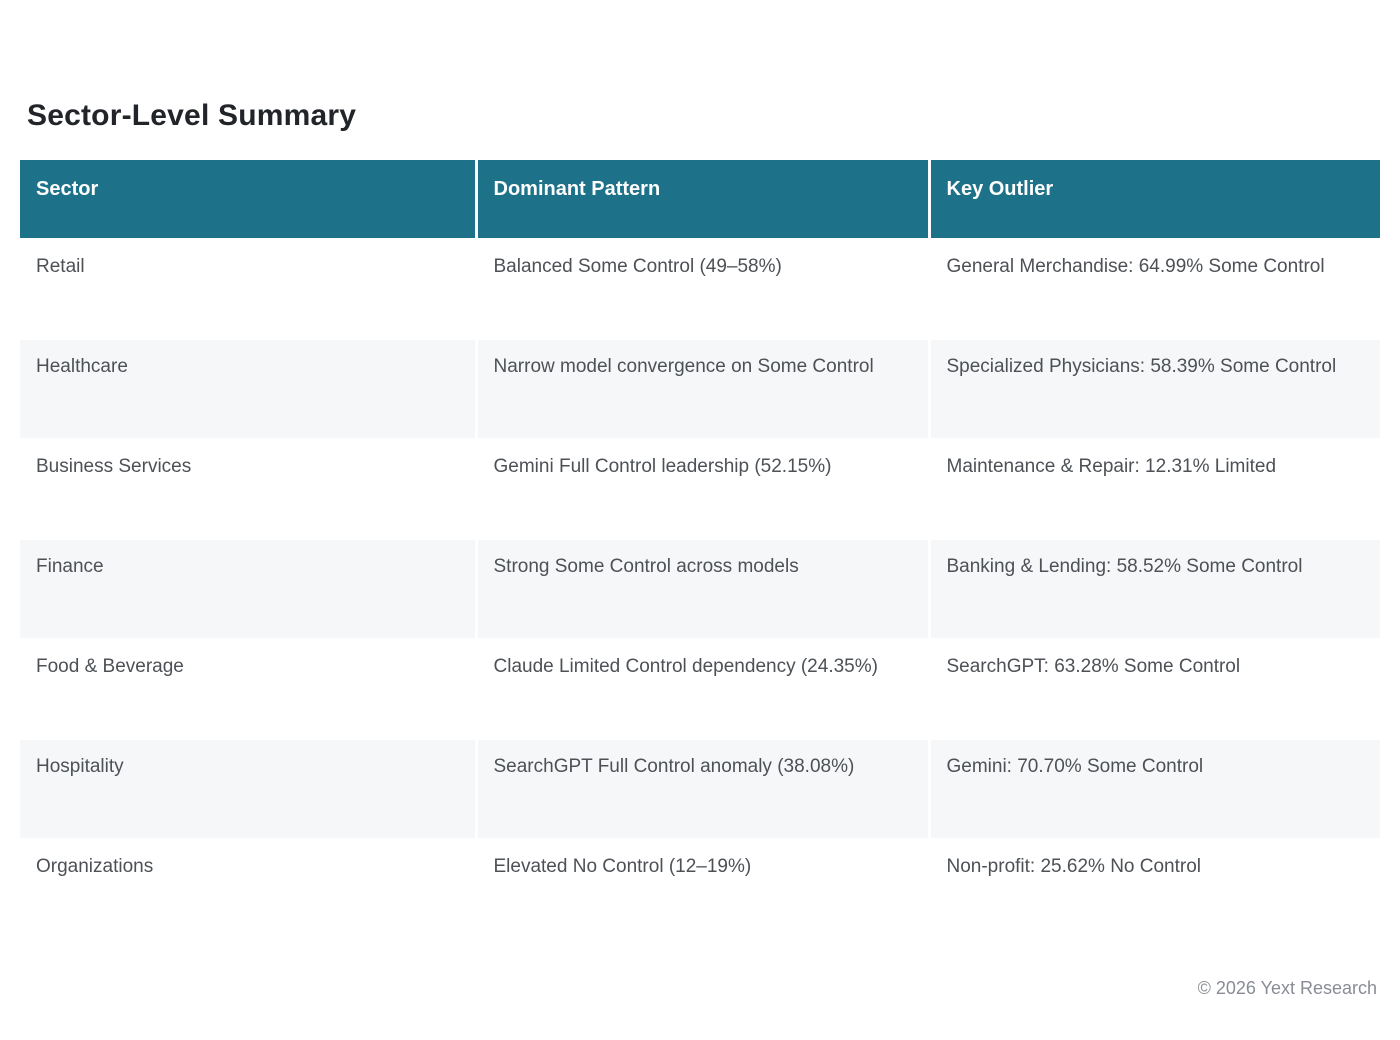 Image resolution: width=1400 pixels, height=1040 pixels. Describe the element at coordinates (703, 389) in the screenshot. I see `pattern-cell: Narrow model convergence on Some Control` at that location.